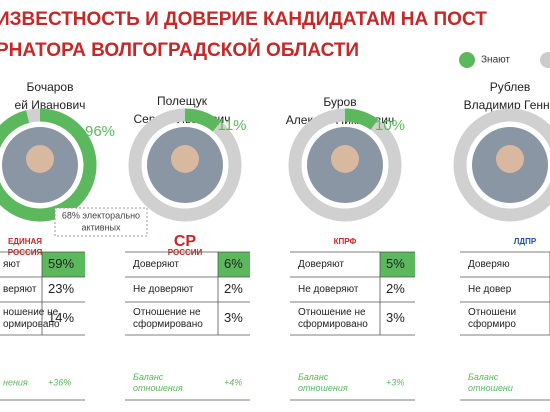 This screenshot has width=550, height=412. I want to click on note: 68% электорально, so click(101, 215).